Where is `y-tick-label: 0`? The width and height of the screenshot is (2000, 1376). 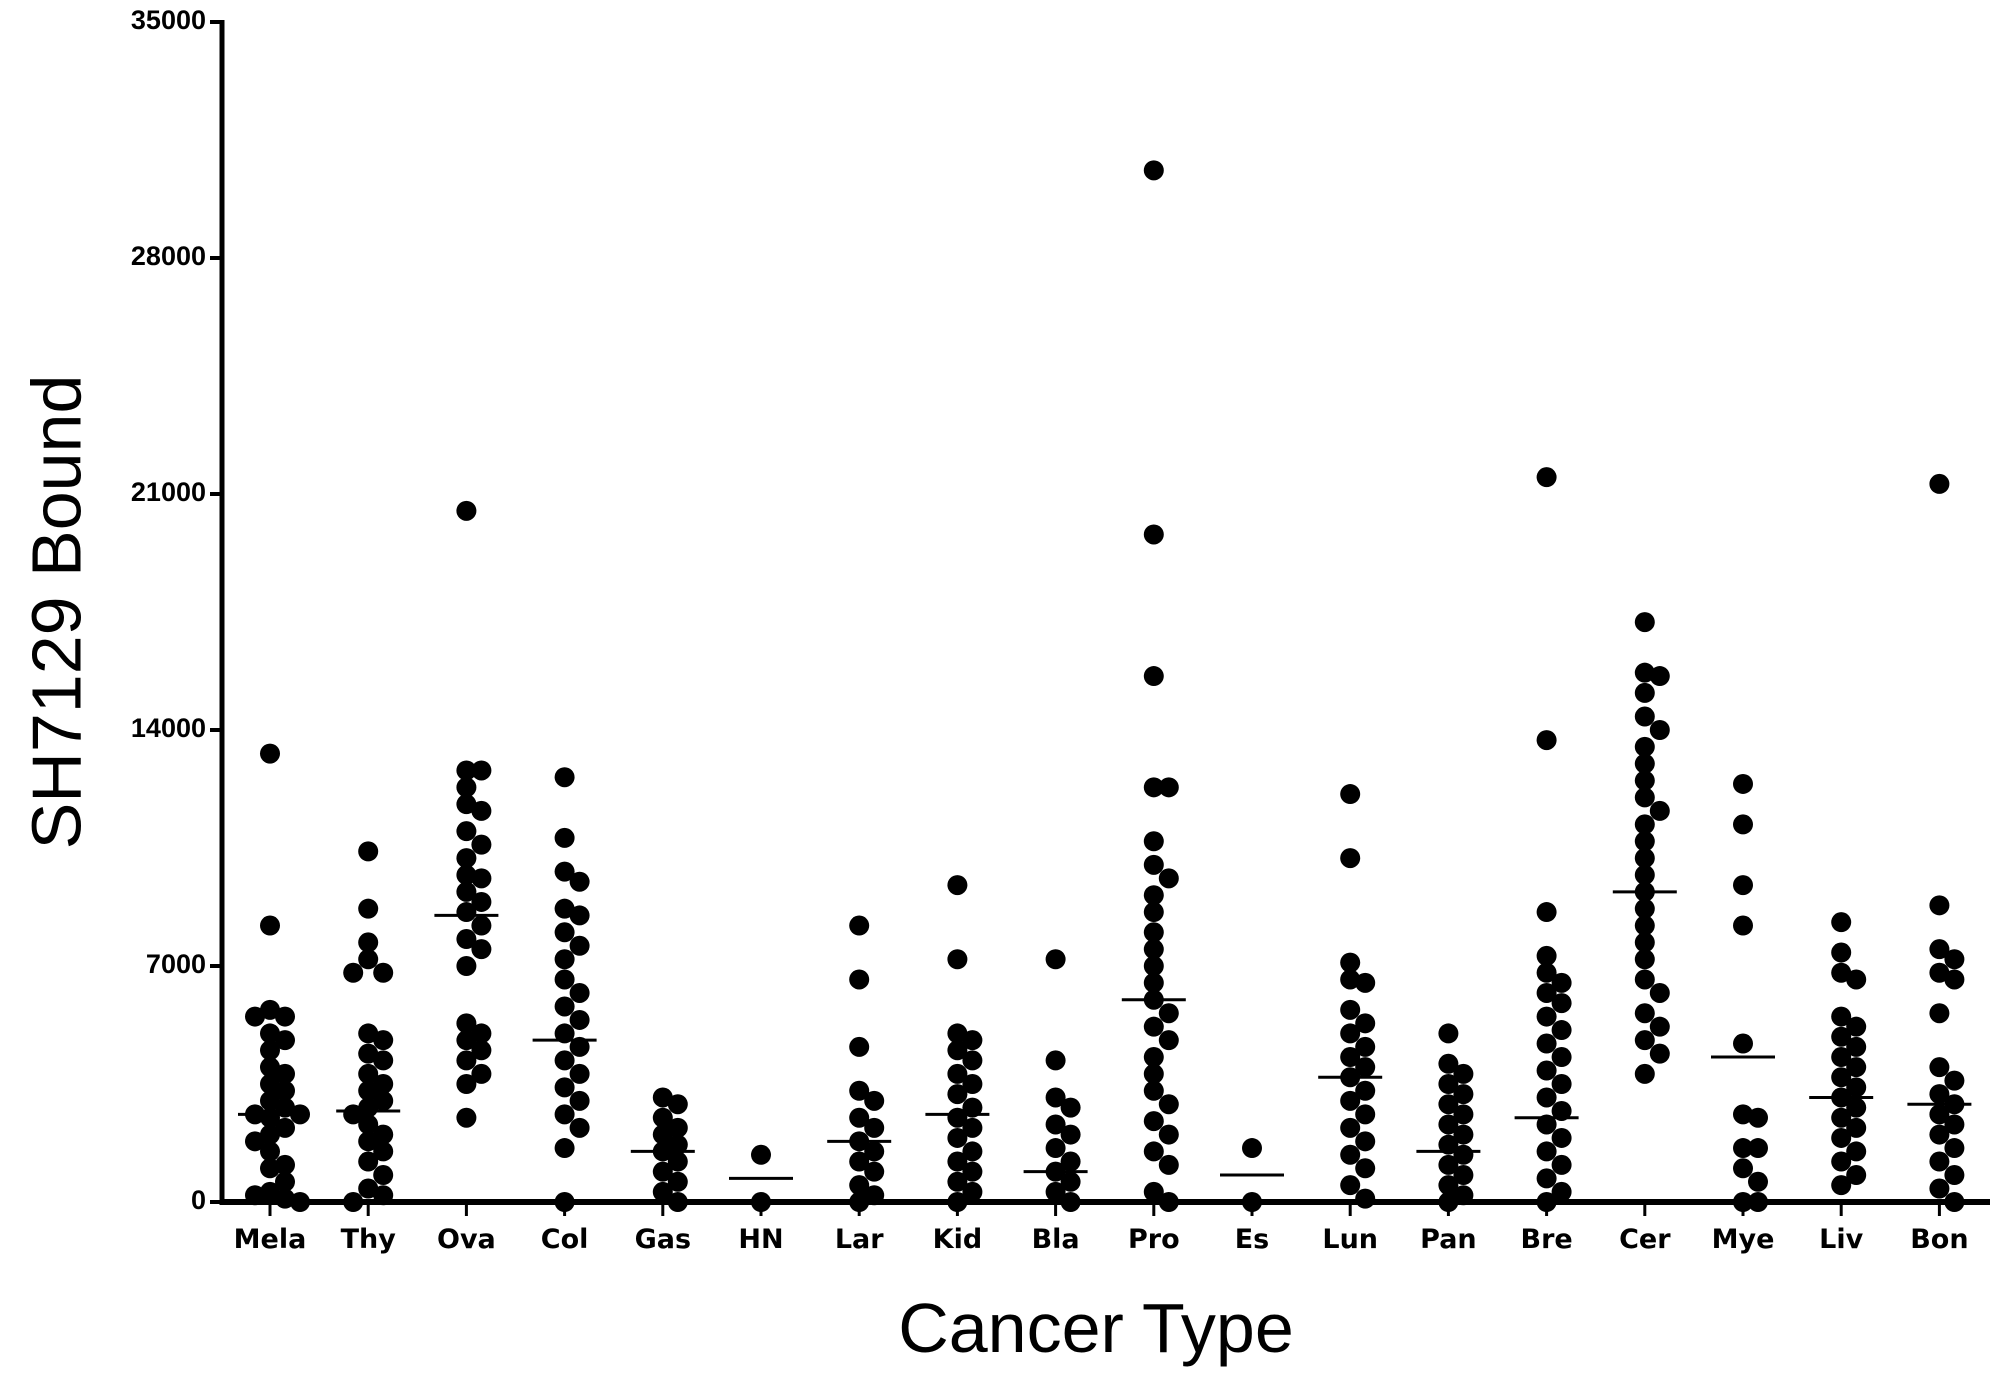 y-tick-label: 0 is located at coordinates (198, 1200).